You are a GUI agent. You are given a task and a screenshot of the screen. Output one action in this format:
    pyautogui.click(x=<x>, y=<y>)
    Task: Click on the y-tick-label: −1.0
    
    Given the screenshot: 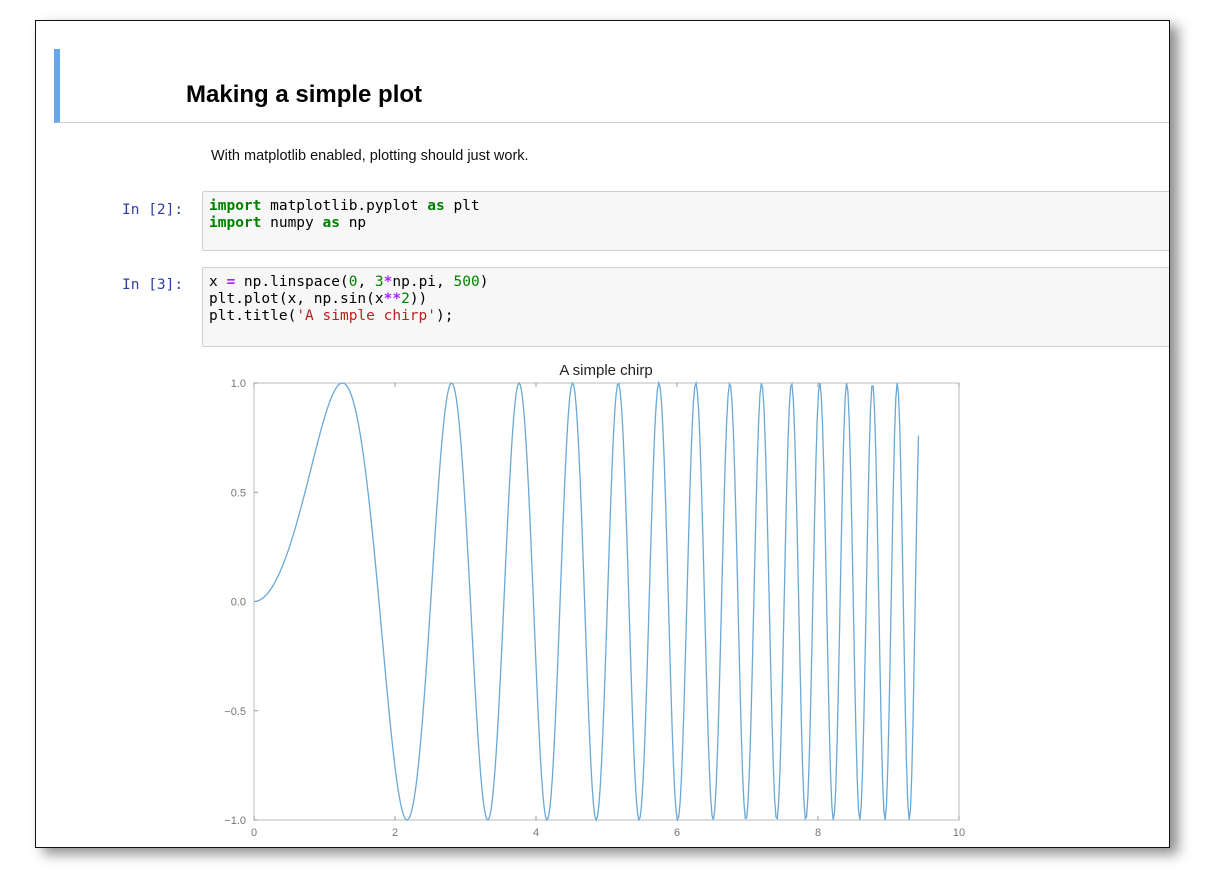 What is the action you would take?
    pyautogui.click(x=235, y=821)
    